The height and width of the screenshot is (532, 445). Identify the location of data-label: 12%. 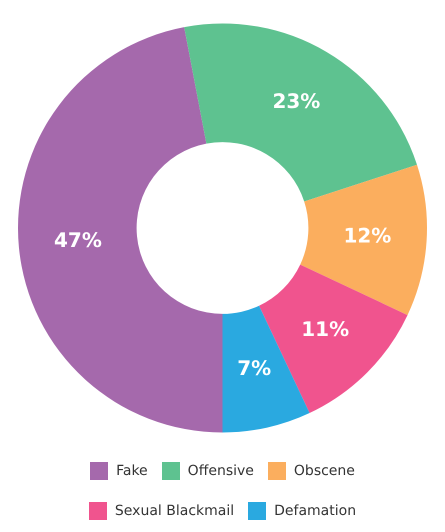
(367, 235).